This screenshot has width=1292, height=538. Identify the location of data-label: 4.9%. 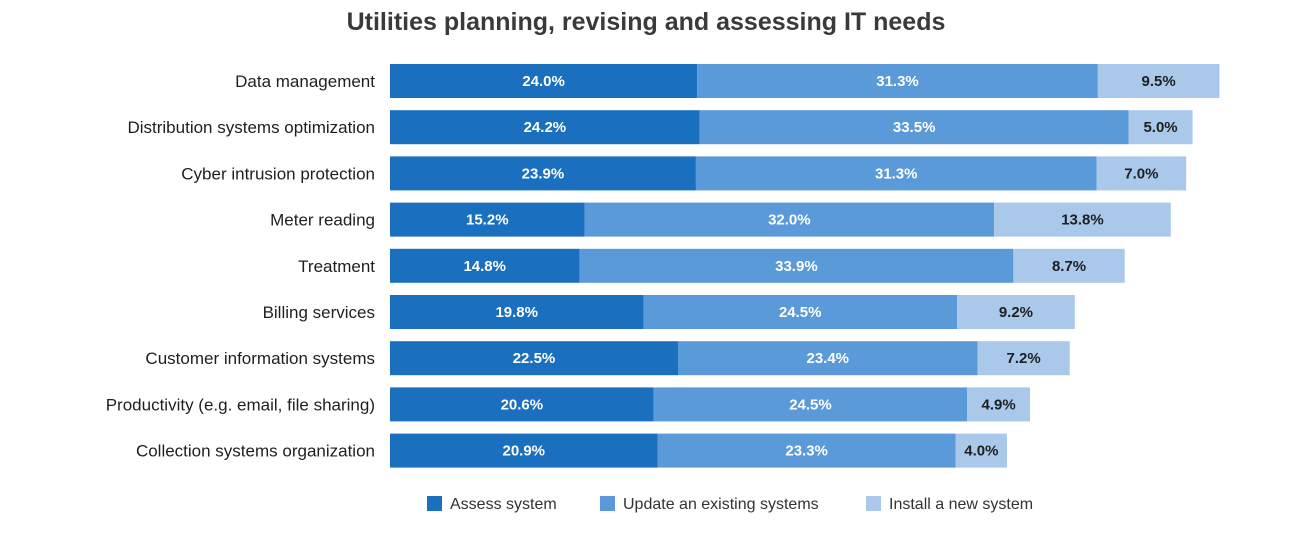
(999, 404).